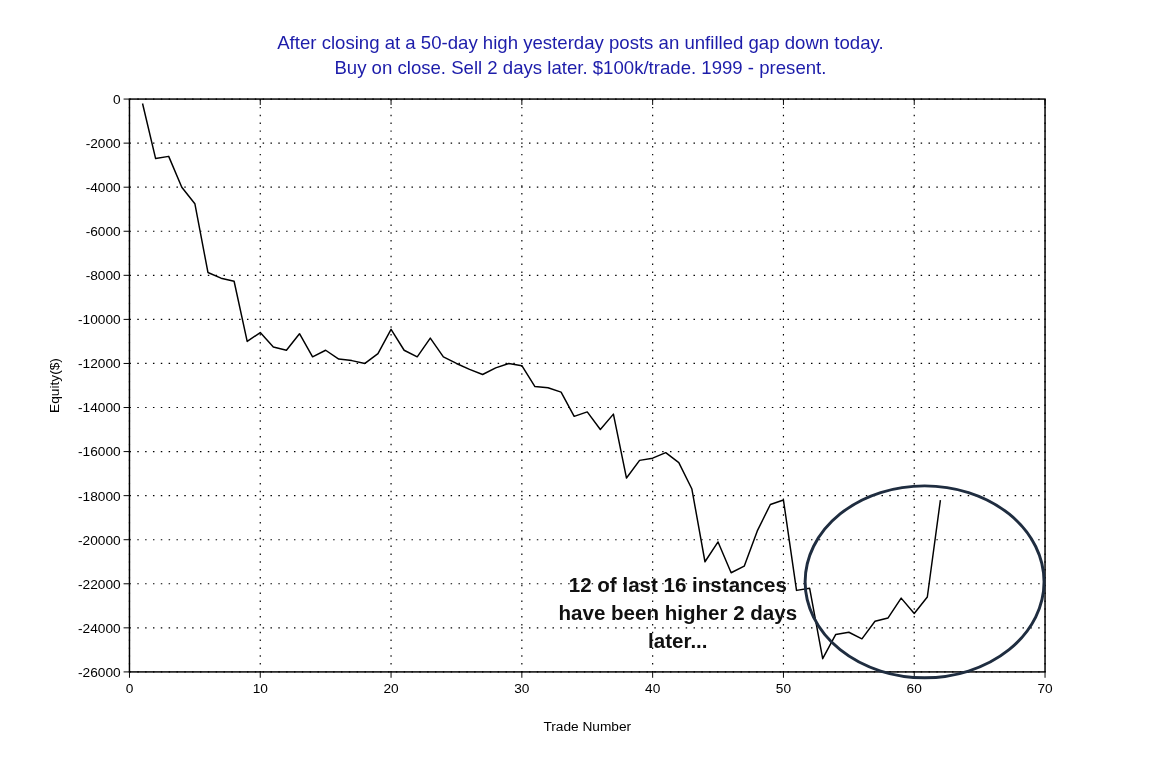 The width and height of the screenshot is (1151, 770). Describe the element at coordinates (522, 689) in the screenshot. I see `x-tick-label: 30` at that location.